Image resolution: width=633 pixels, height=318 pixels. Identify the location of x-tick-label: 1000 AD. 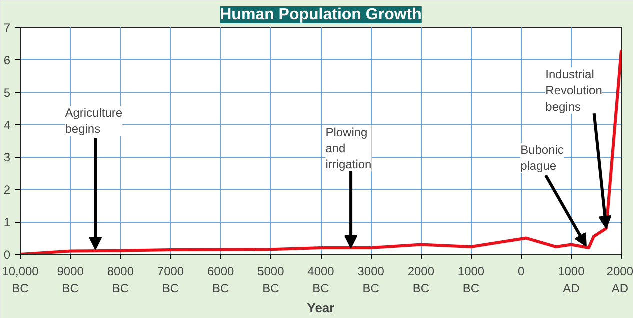
(572, 280).